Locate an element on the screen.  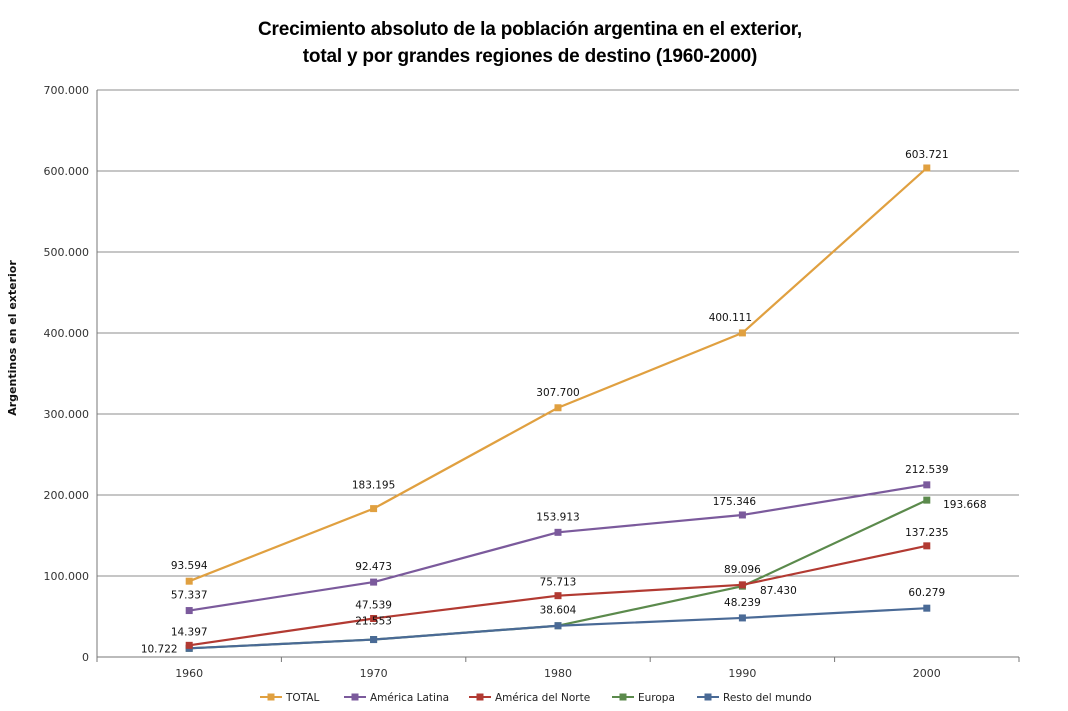
data-label: 89.096 is located at coordinates (742, 570).